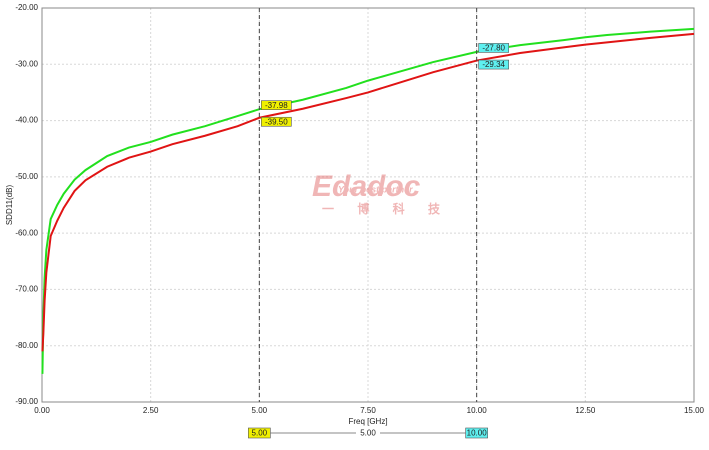 The width and height of the screenshot is (709, 450). I want to click on watermark-tagline: Your best partner, so click(375, 189).